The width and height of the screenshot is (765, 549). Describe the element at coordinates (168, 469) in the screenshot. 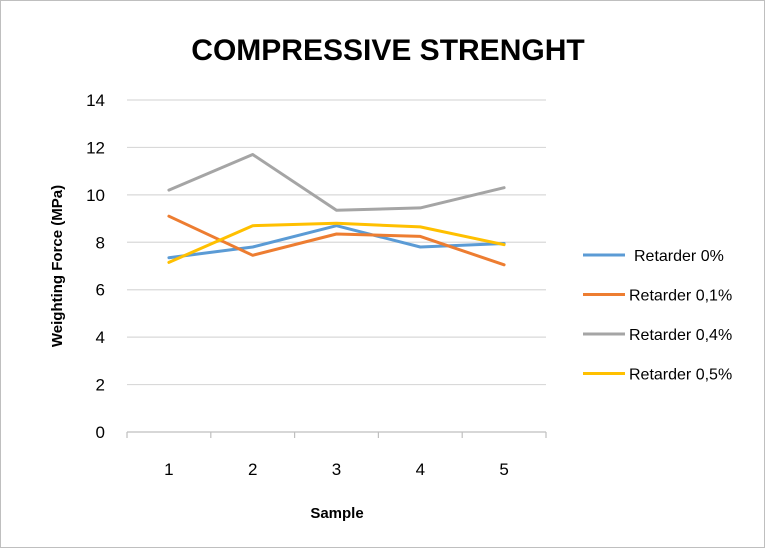

I see `x-tick-label: 1` at that location.